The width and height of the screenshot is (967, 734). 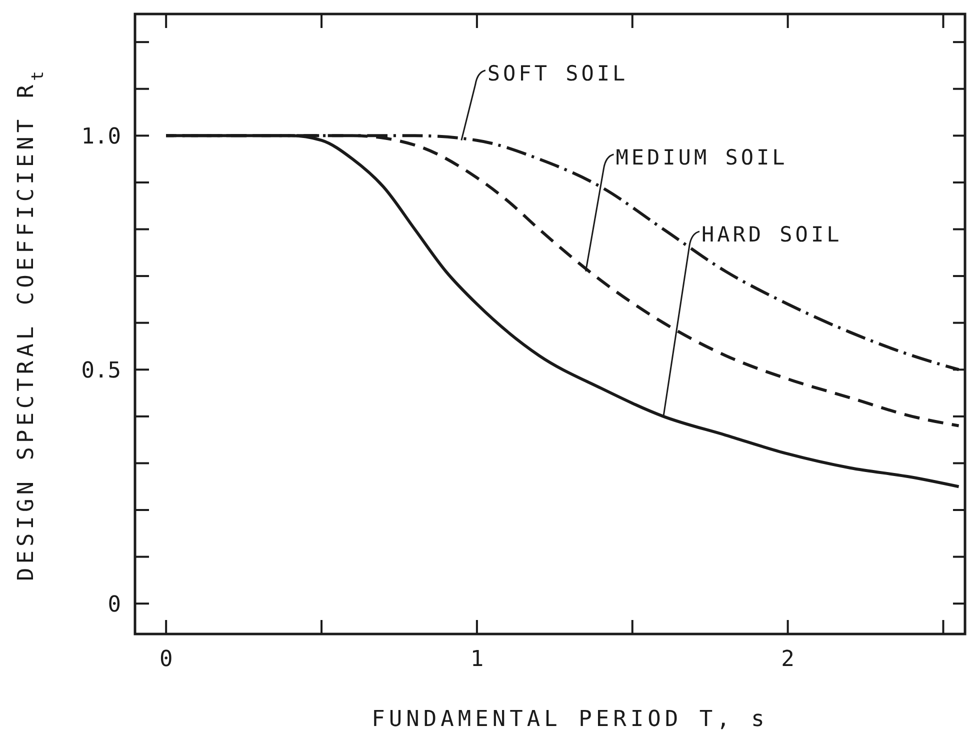 I want to click on x-tick-label: 2, so click(x=787, y=659).